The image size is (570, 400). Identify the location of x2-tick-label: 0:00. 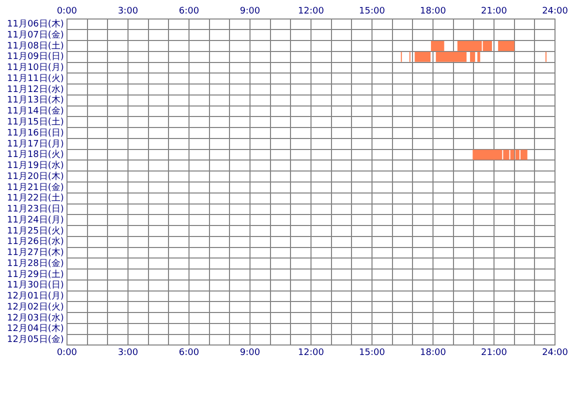
(67, 11).